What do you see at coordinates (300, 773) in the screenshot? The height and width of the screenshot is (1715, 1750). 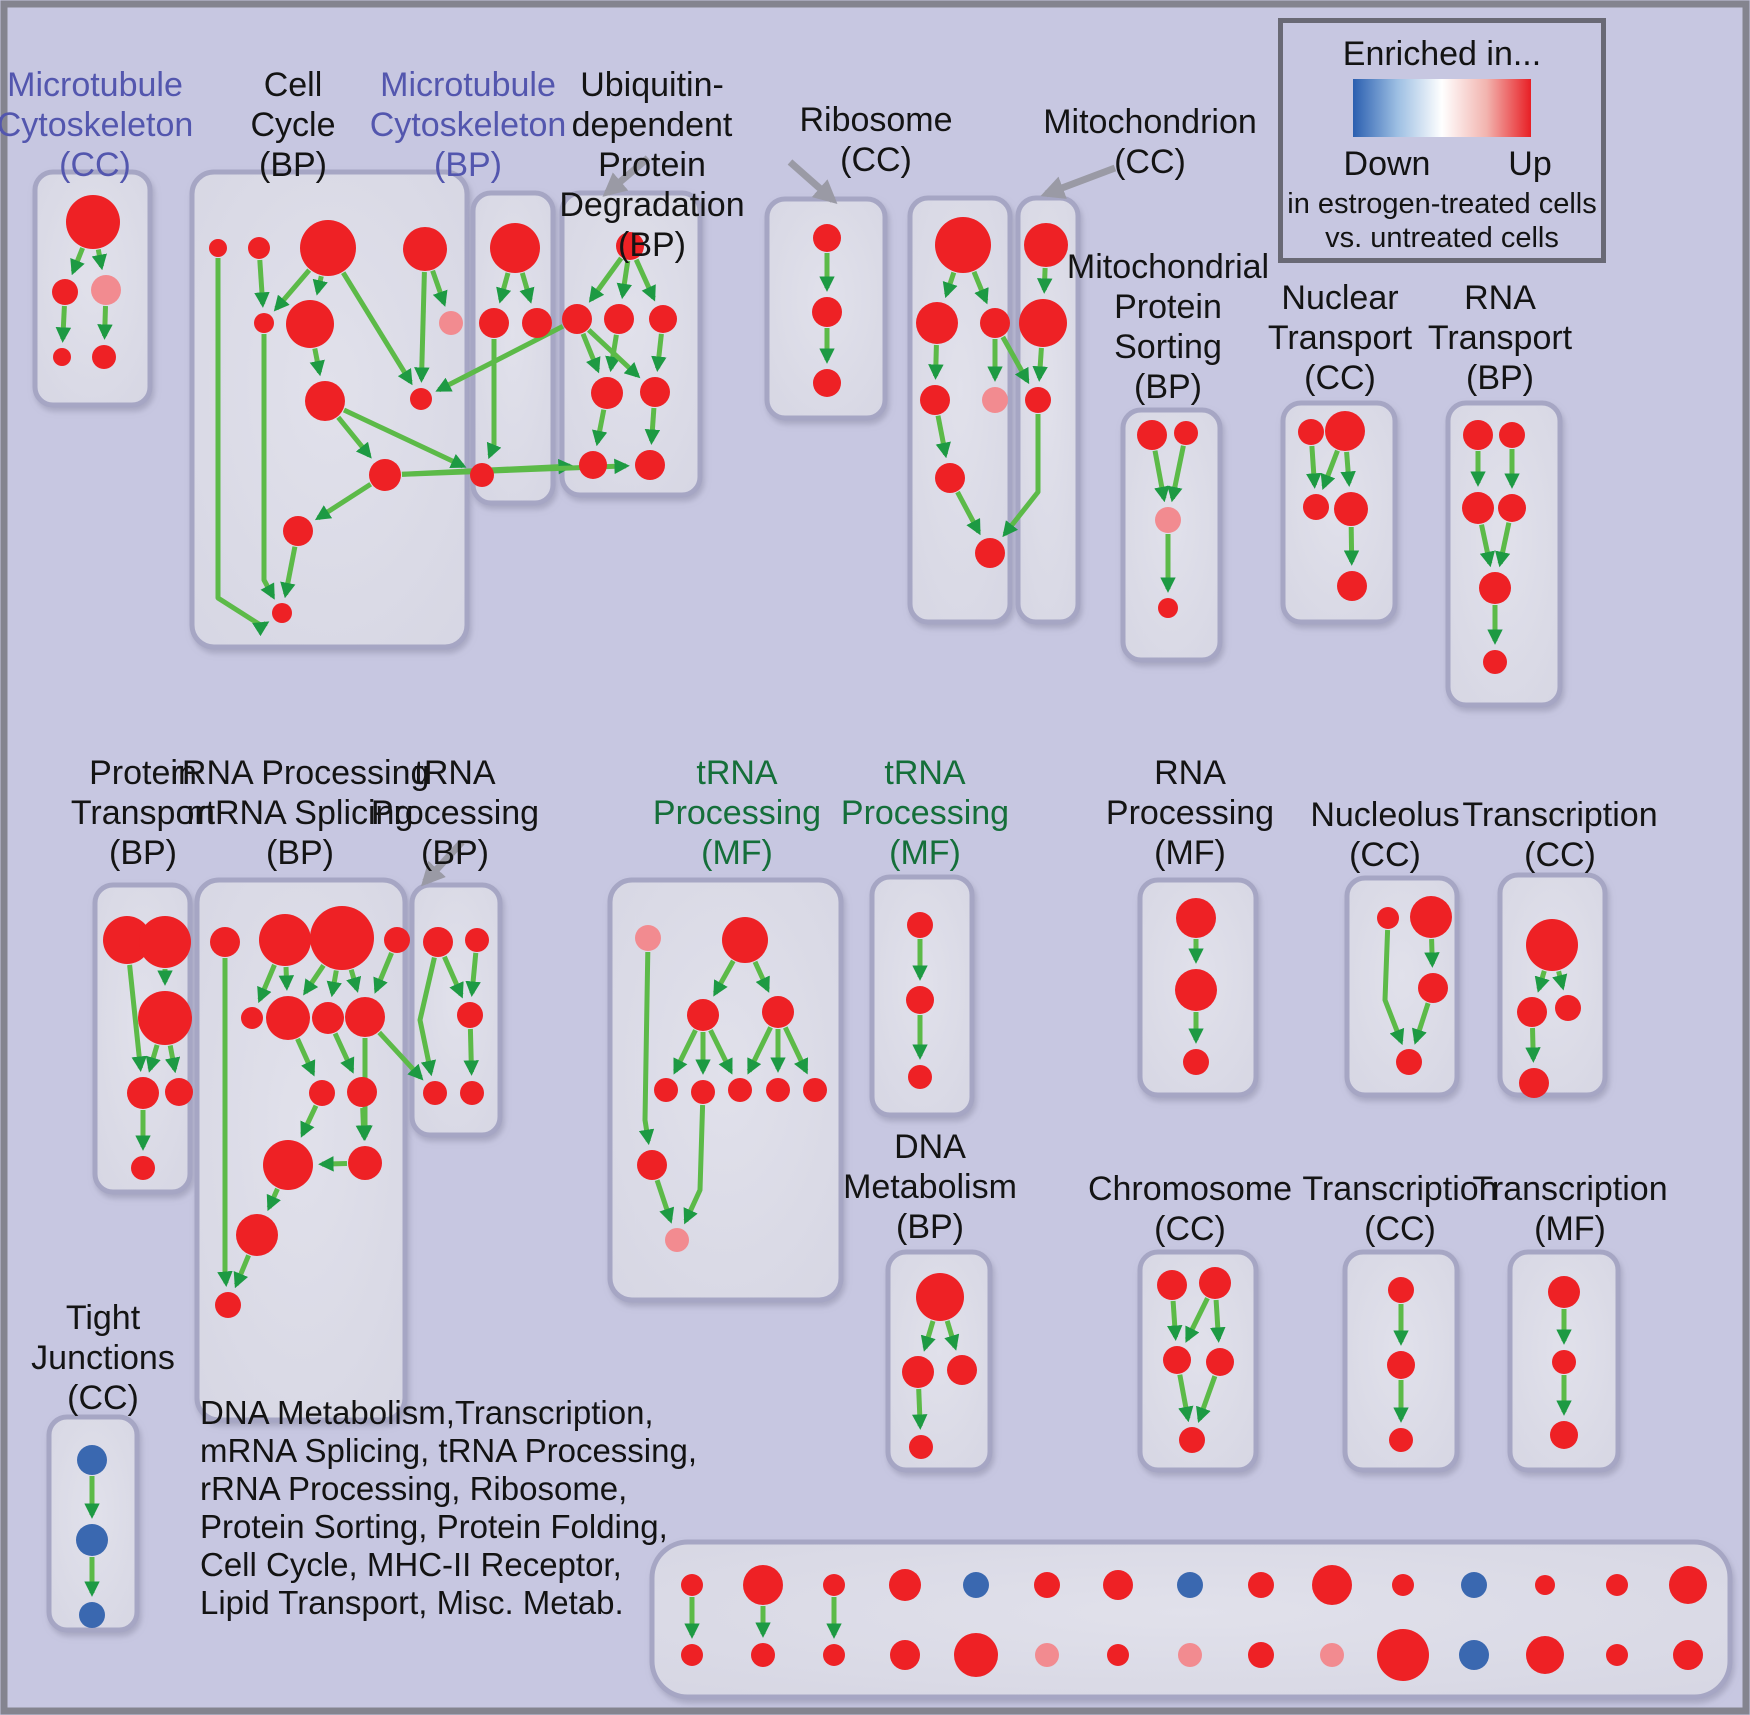 I see `cluster-label-line: rRNA Processing` at bounding box center [300, 773].